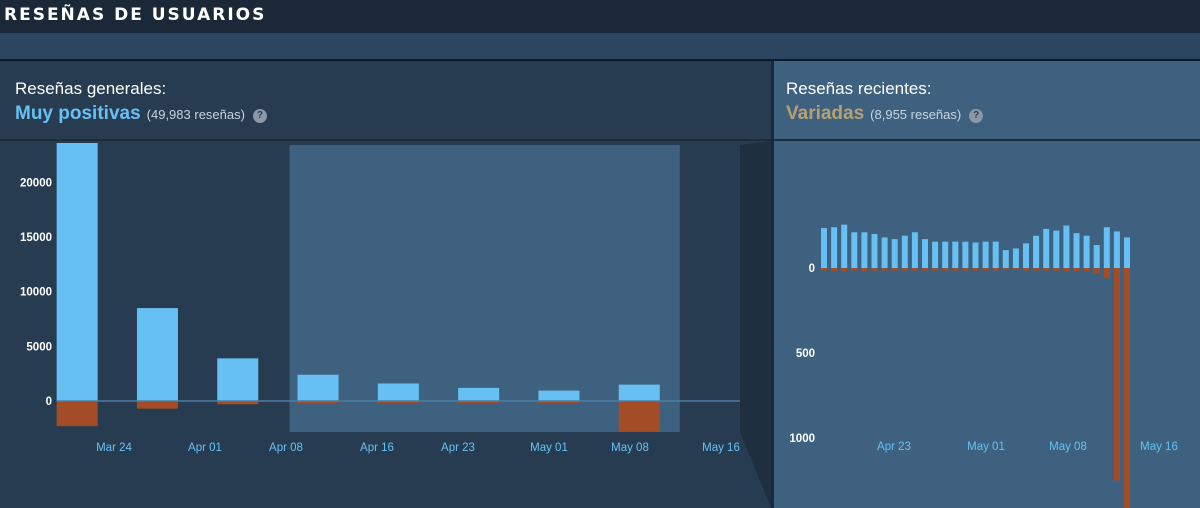 Image resolution: width=1200 pixels, height=508 pixels. What do you see at coordinates (987, 140) in the screenshot?
I see `recent-header-separator` at bounding box center [987, 140].